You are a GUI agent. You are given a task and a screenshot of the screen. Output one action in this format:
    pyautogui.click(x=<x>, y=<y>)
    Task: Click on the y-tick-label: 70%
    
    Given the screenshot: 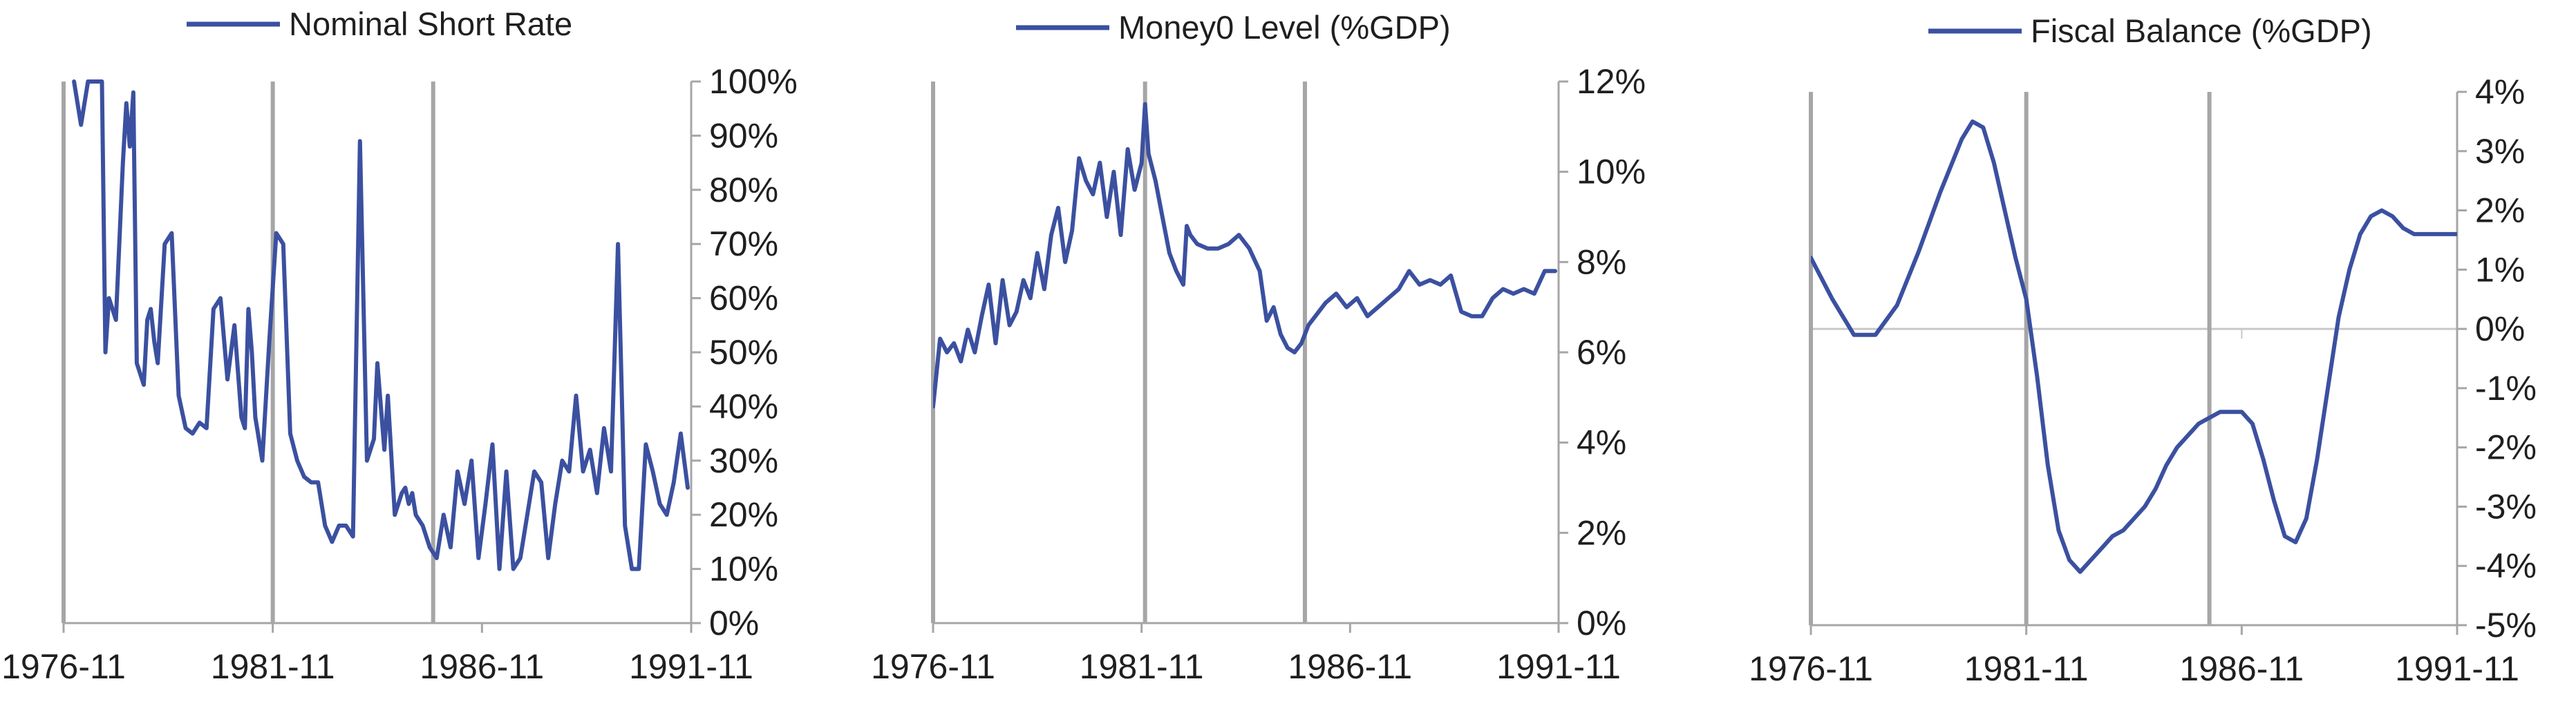 What is the action you would take?
    pyautogui.click(x=743, y=244)
    